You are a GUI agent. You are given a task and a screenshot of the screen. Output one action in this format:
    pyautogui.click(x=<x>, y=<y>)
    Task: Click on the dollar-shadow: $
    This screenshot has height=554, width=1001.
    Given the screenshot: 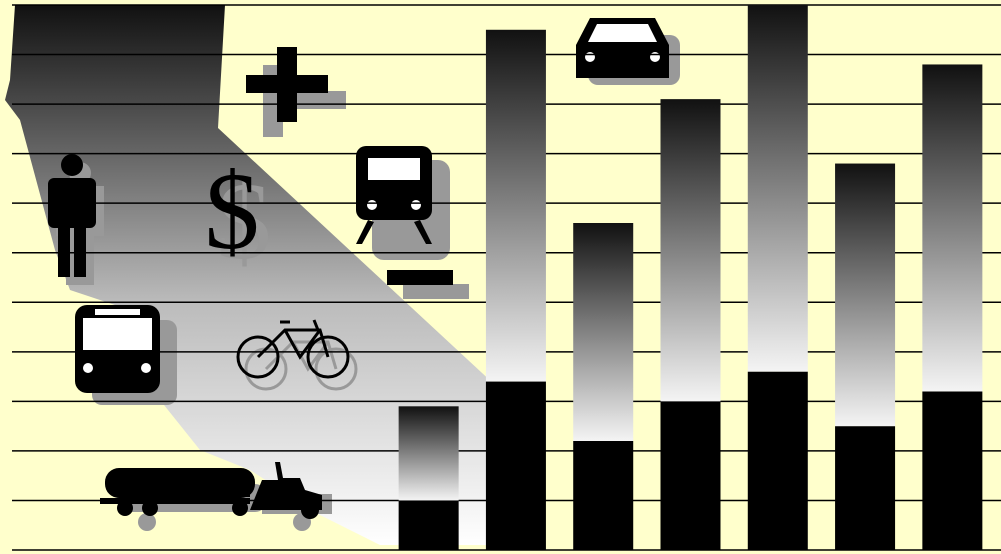 What is the action you would take?
    pyautogui.click(x=244, y=221)
    